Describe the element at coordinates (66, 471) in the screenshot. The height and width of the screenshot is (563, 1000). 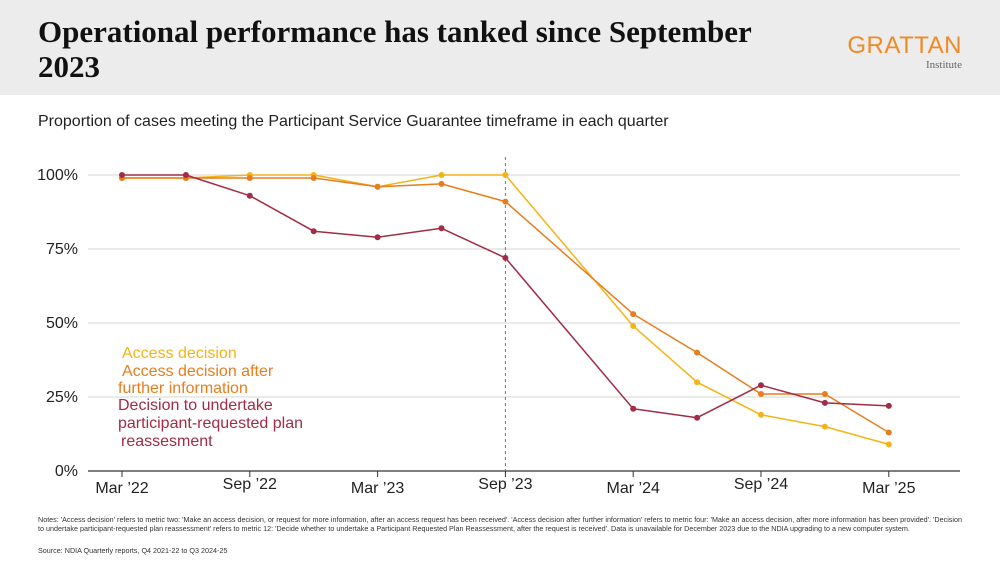
I see `y-tick-label: 0%` at that location.